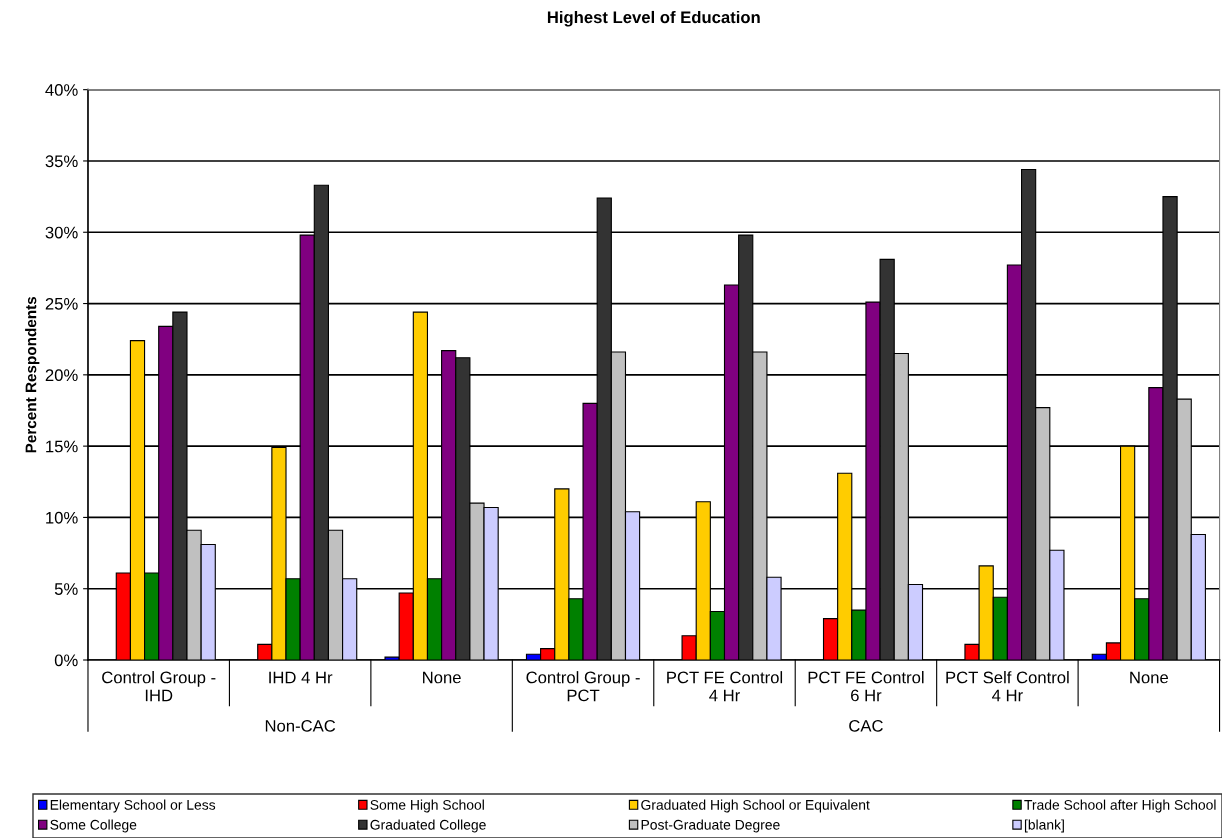 This screenshot has height=838, width=1222. Describe the element at coordinates (653, 18) in the screenshot. I see `chart-title: Highest Level of Education` at that location.